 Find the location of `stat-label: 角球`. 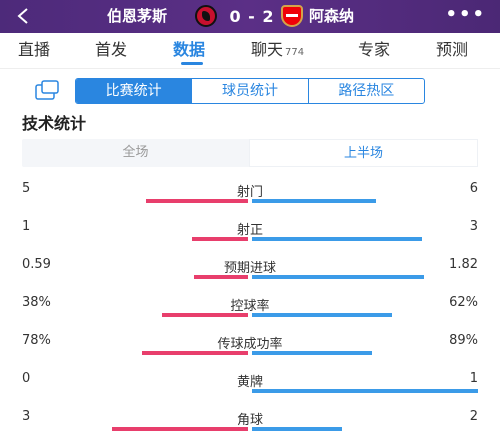

stat-label: 角球 is located at coordinates (249, 420).